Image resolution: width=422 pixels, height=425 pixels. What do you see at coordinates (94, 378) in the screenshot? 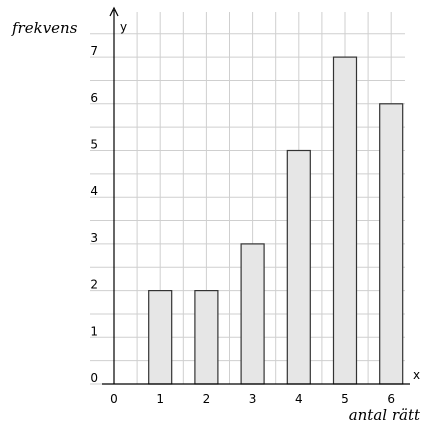
I see `y-tick-label-0: 0` at bounding box center [94, 378].